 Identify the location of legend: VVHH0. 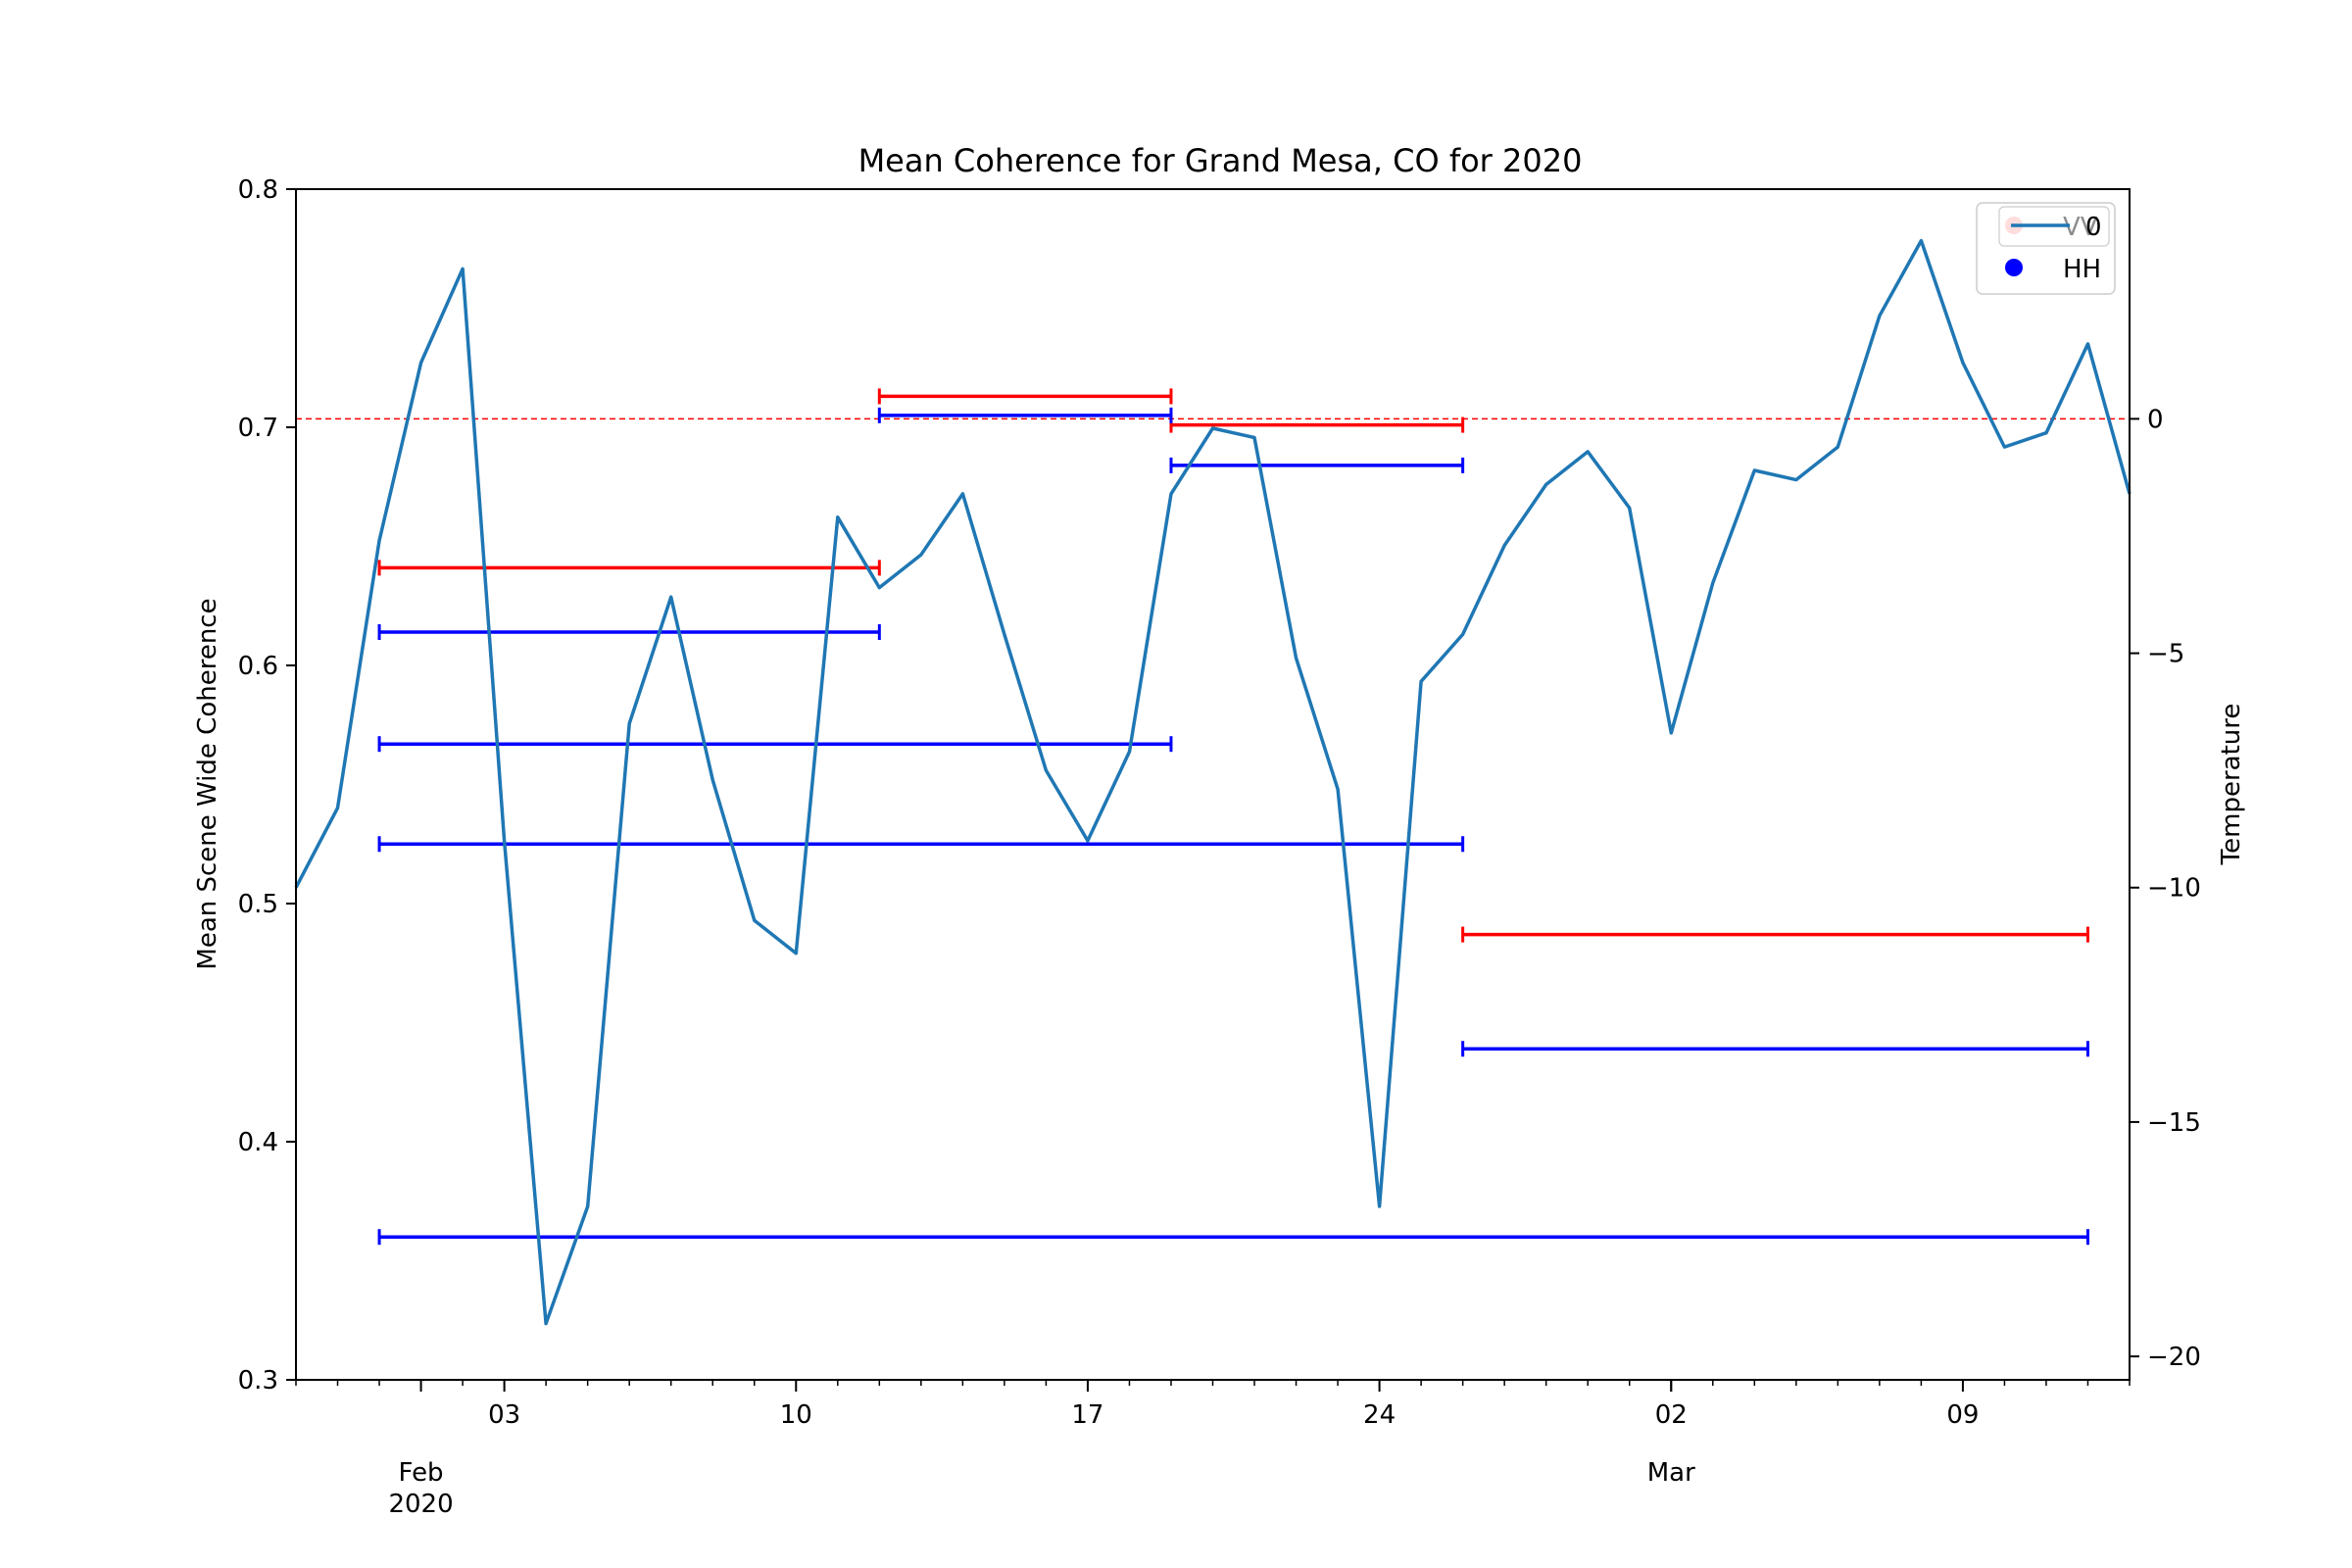
(2046, 248).